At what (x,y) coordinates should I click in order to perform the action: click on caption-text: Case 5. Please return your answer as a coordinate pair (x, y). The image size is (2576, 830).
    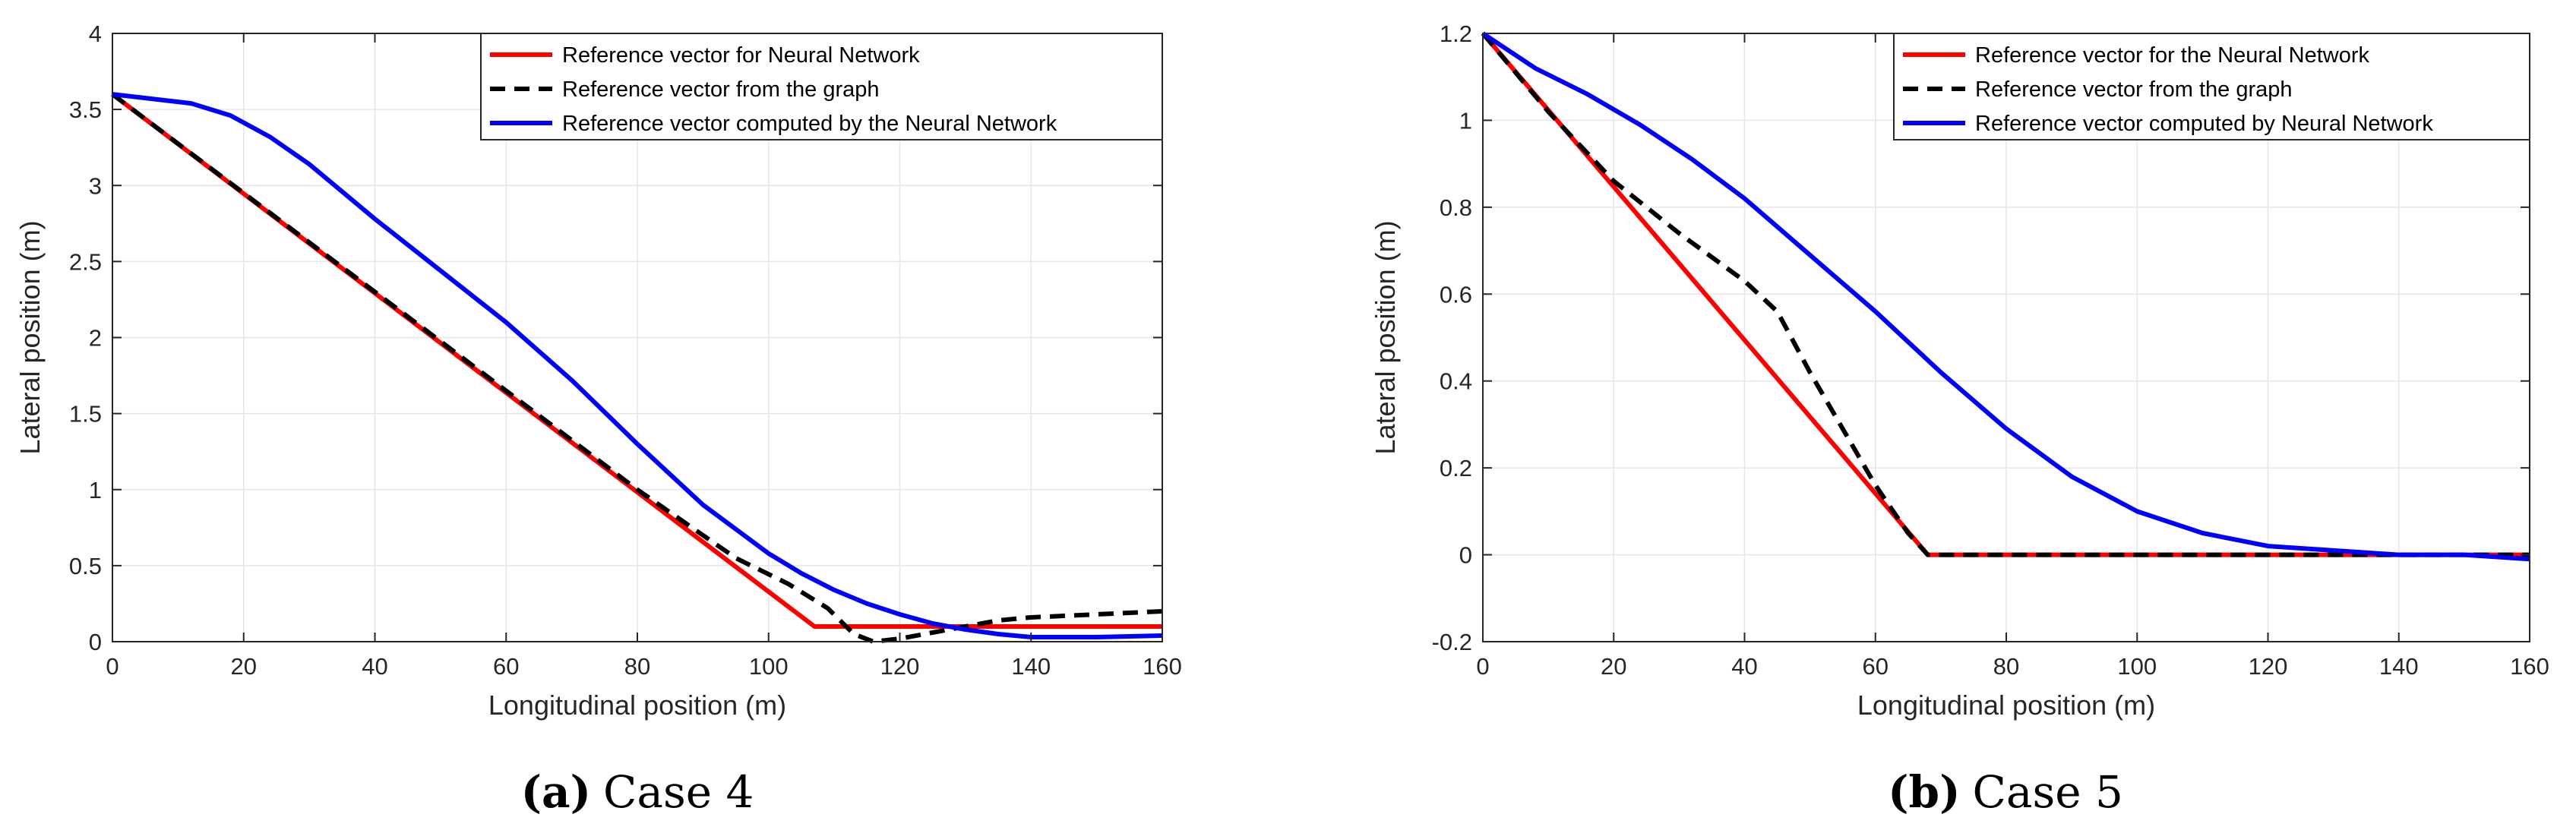
    Looking at the image, I should click on (2048, 792).